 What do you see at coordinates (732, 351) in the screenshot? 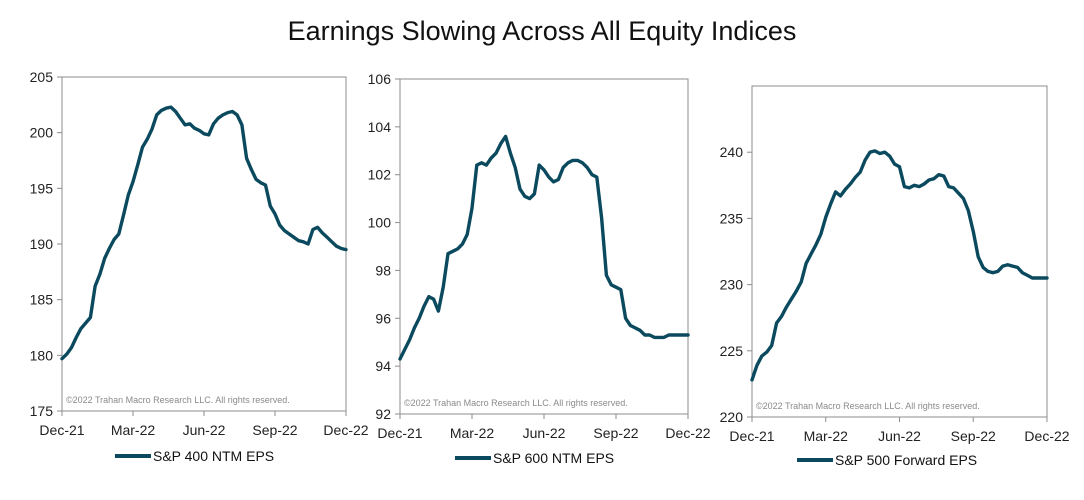
I see `y-tick-label: 225` at bounding box center [732, 351].